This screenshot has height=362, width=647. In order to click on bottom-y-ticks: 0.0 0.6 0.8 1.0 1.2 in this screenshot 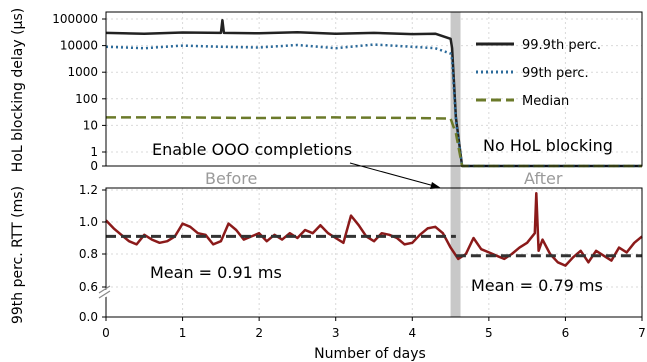, I will do `click(92, 253)`.